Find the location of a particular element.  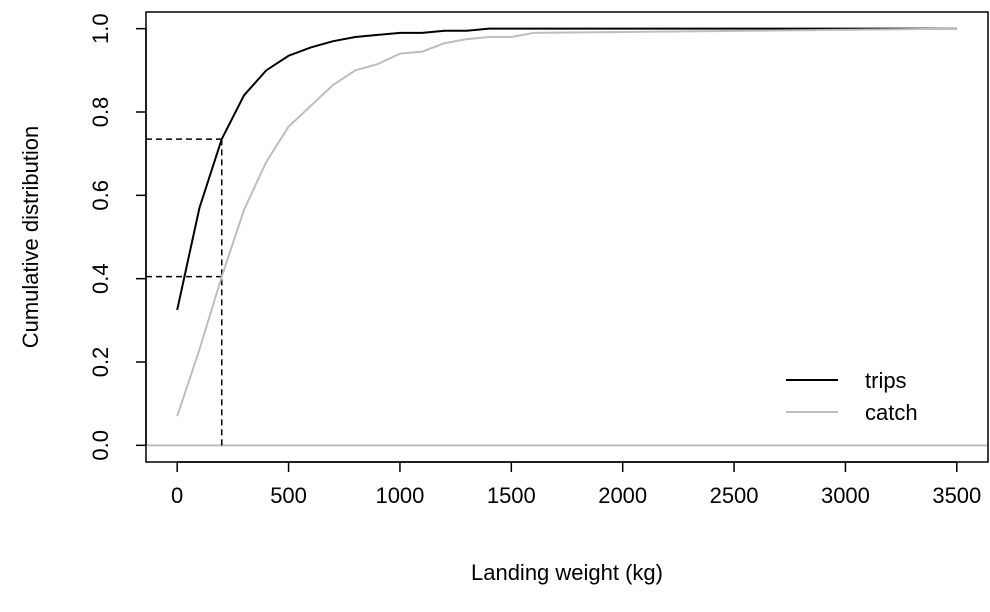

x-axis-label: Landing weight (kg) is located at coordinates (567, 572).